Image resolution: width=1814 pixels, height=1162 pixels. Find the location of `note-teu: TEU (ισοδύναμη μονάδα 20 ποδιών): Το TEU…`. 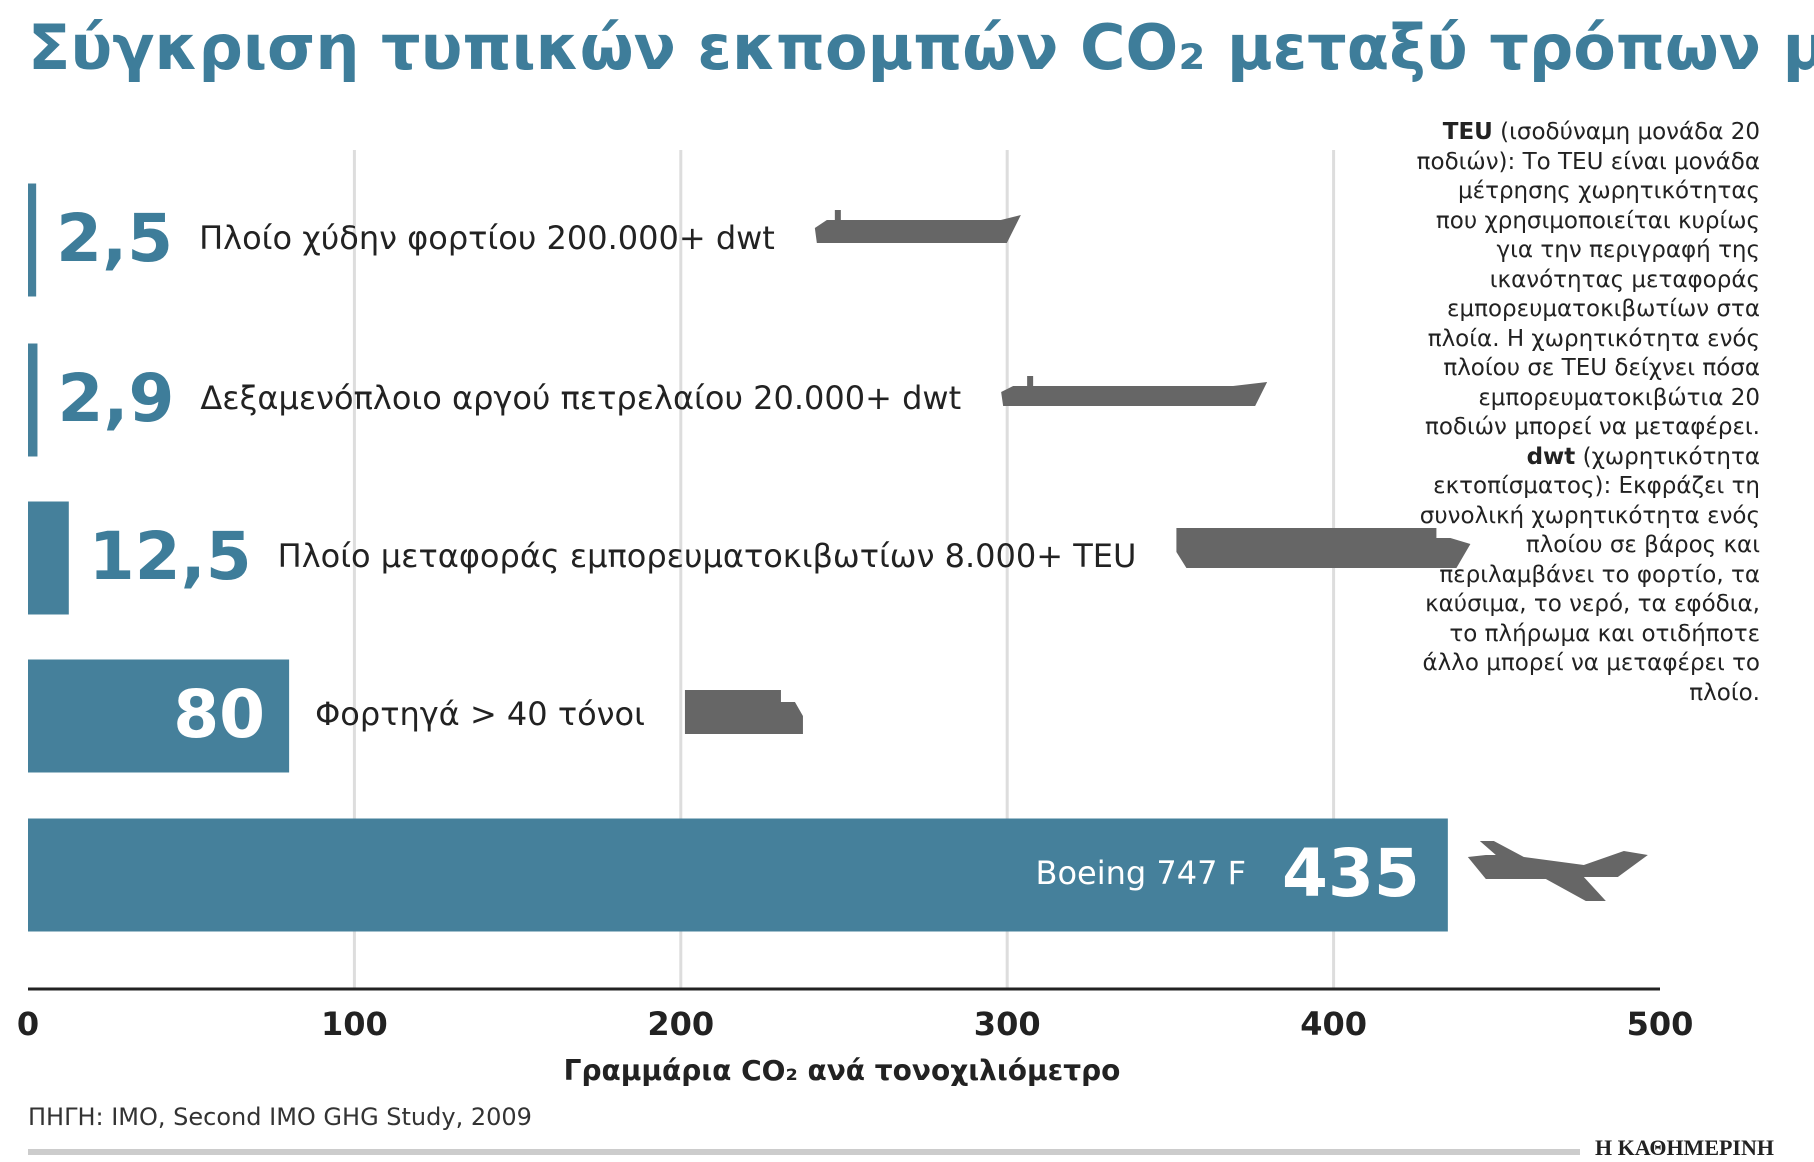

note-teu: TEU (ισοδύναμη μονάδα 20 ποδιών): Το TEU… is located at coordinates (1585, 280).